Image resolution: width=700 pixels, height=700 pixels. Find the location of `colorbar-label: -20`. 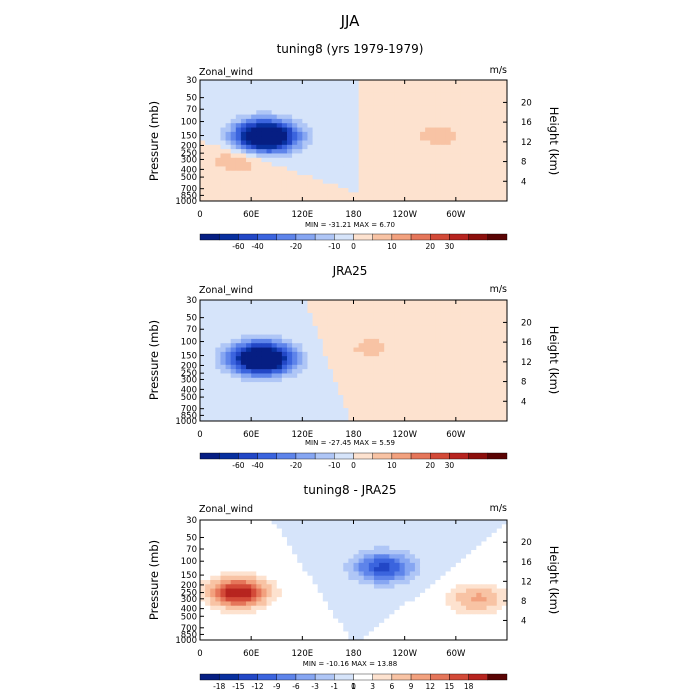

colorbar-label: -20 is located at coordinates (296, 465).